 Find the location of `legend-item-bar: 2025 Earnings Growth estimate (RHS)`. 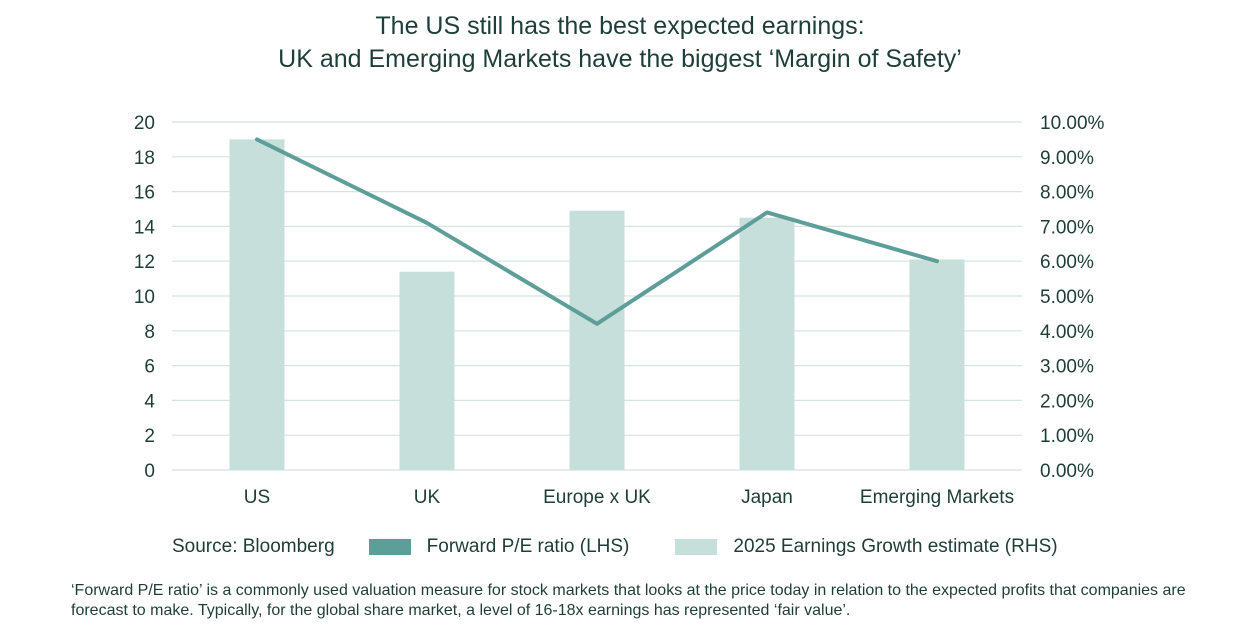

legend-item-bar: 2025 Earnings Growth estimate (RHS) is located at coordinates (866, 547).